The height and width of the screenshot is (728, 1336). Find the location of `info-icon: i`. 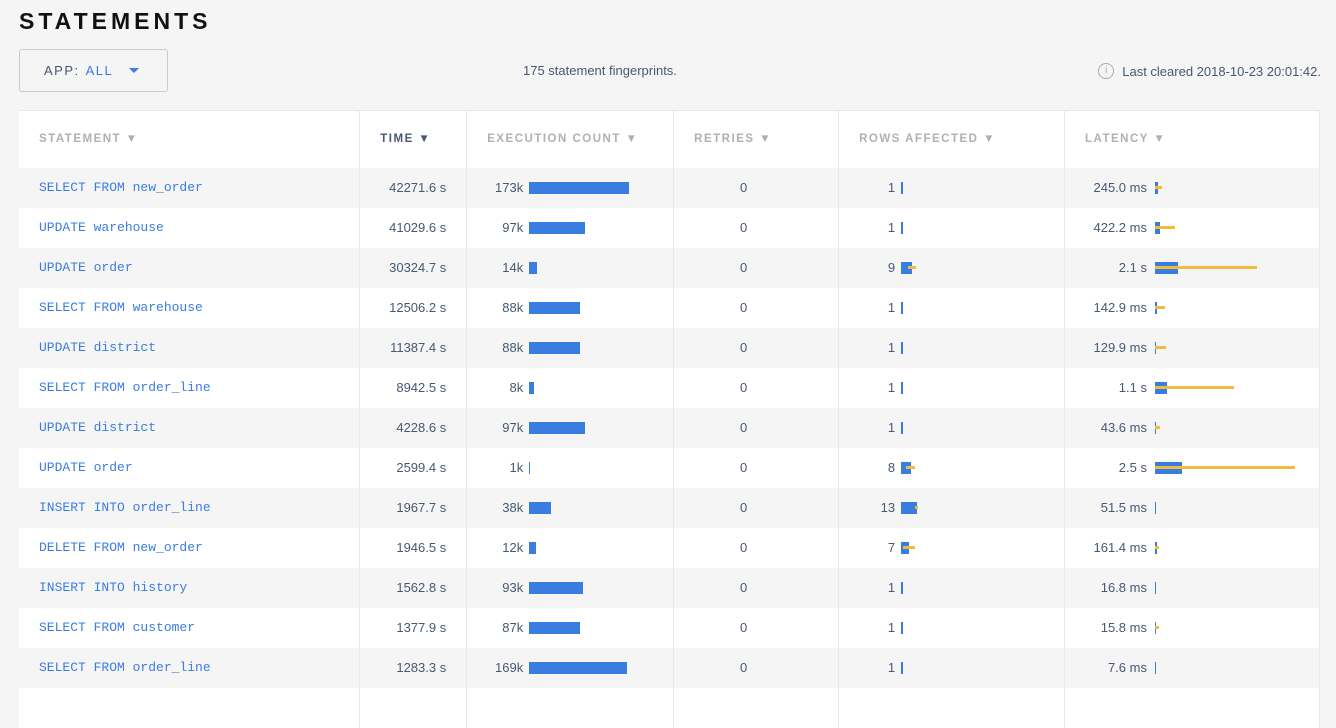

info-icon: i is located at coordinates (1106, 71).